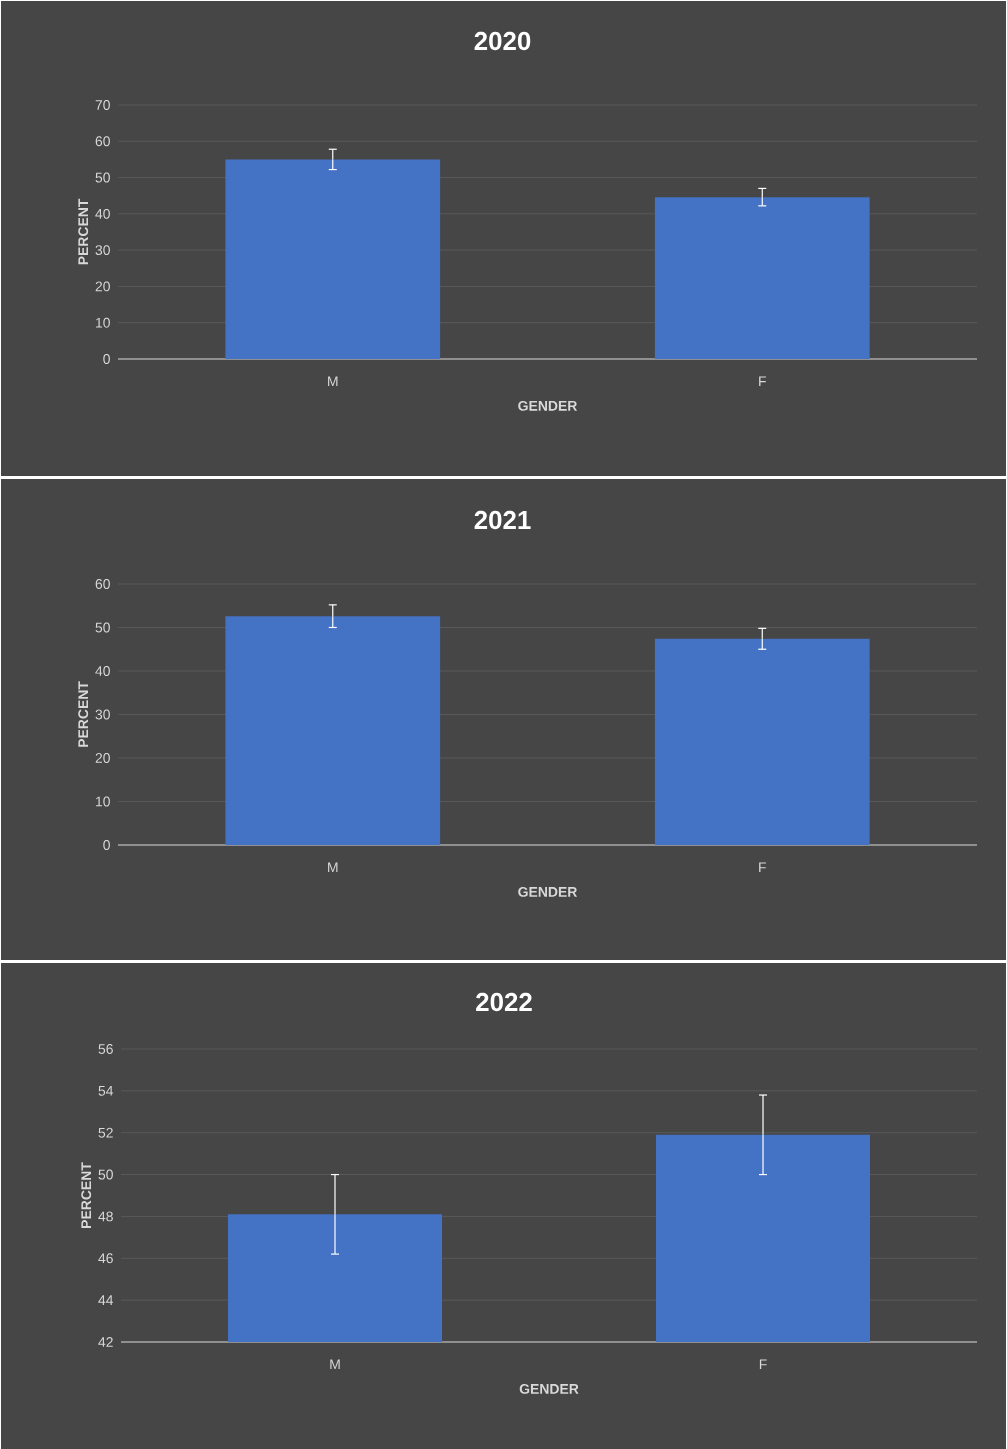 The width and height of the screenshot is (1007, 1449). I want to click on y-tick-label: 42, so click(105, 1342).